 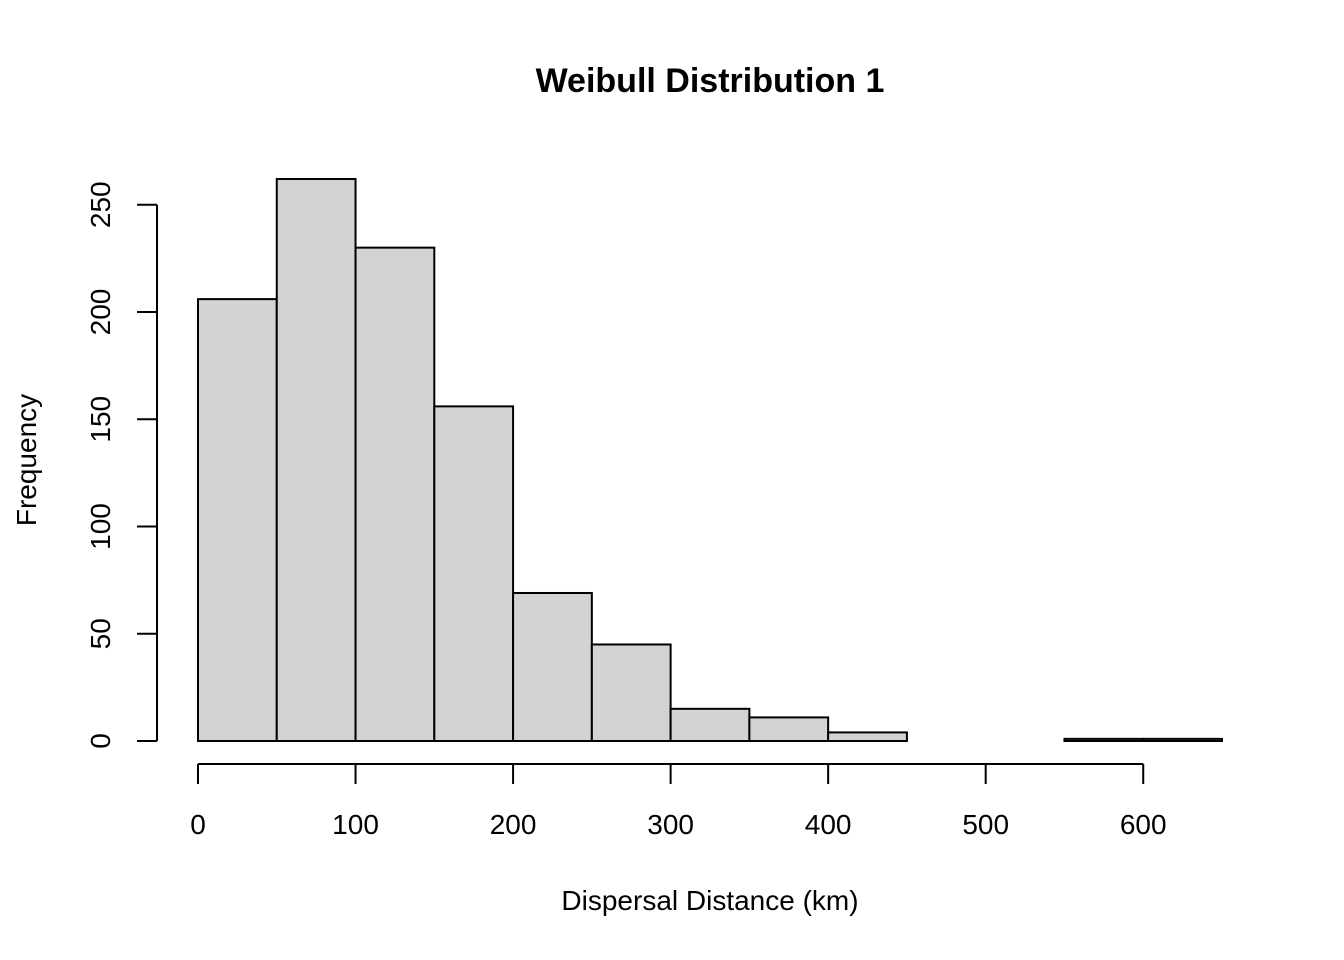 What do you see at coordinates (100, 526) in the screenshot?
I see `y-tick-label: 100` at bounding box center [100, 526].